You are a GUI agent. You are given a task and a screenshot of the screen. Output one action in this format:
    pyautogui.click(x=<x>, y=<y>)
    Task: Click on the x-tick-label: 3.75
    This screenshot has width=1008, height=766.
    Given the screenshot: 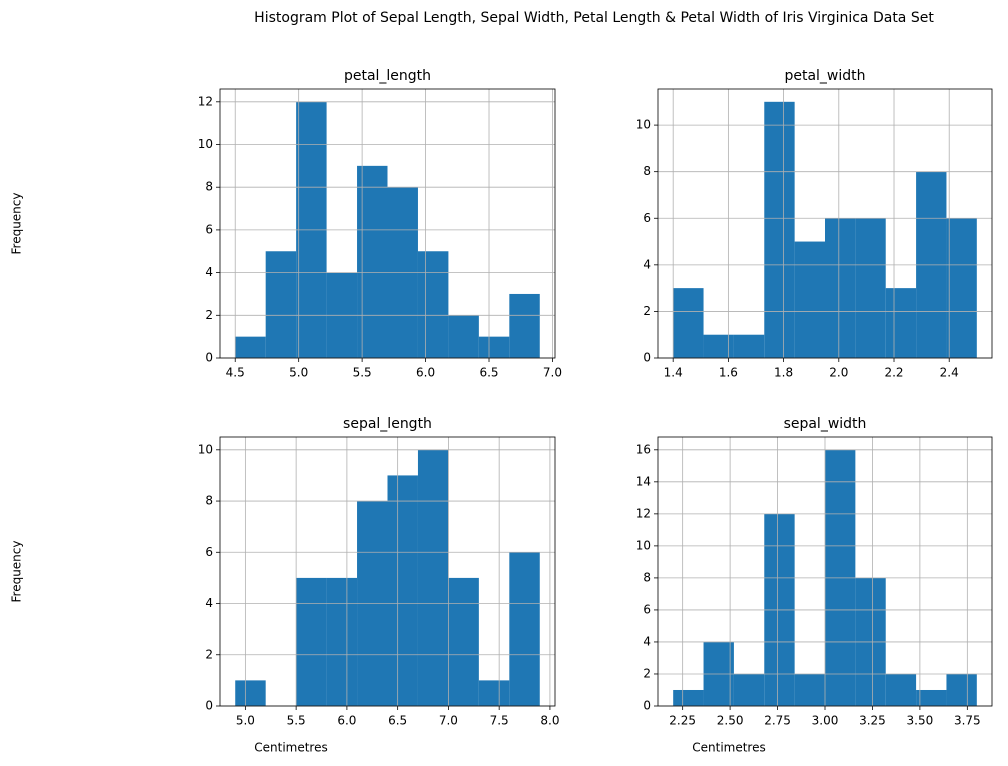 What is the action you would take?
    pyautogui.click(x=967, y=721)
    